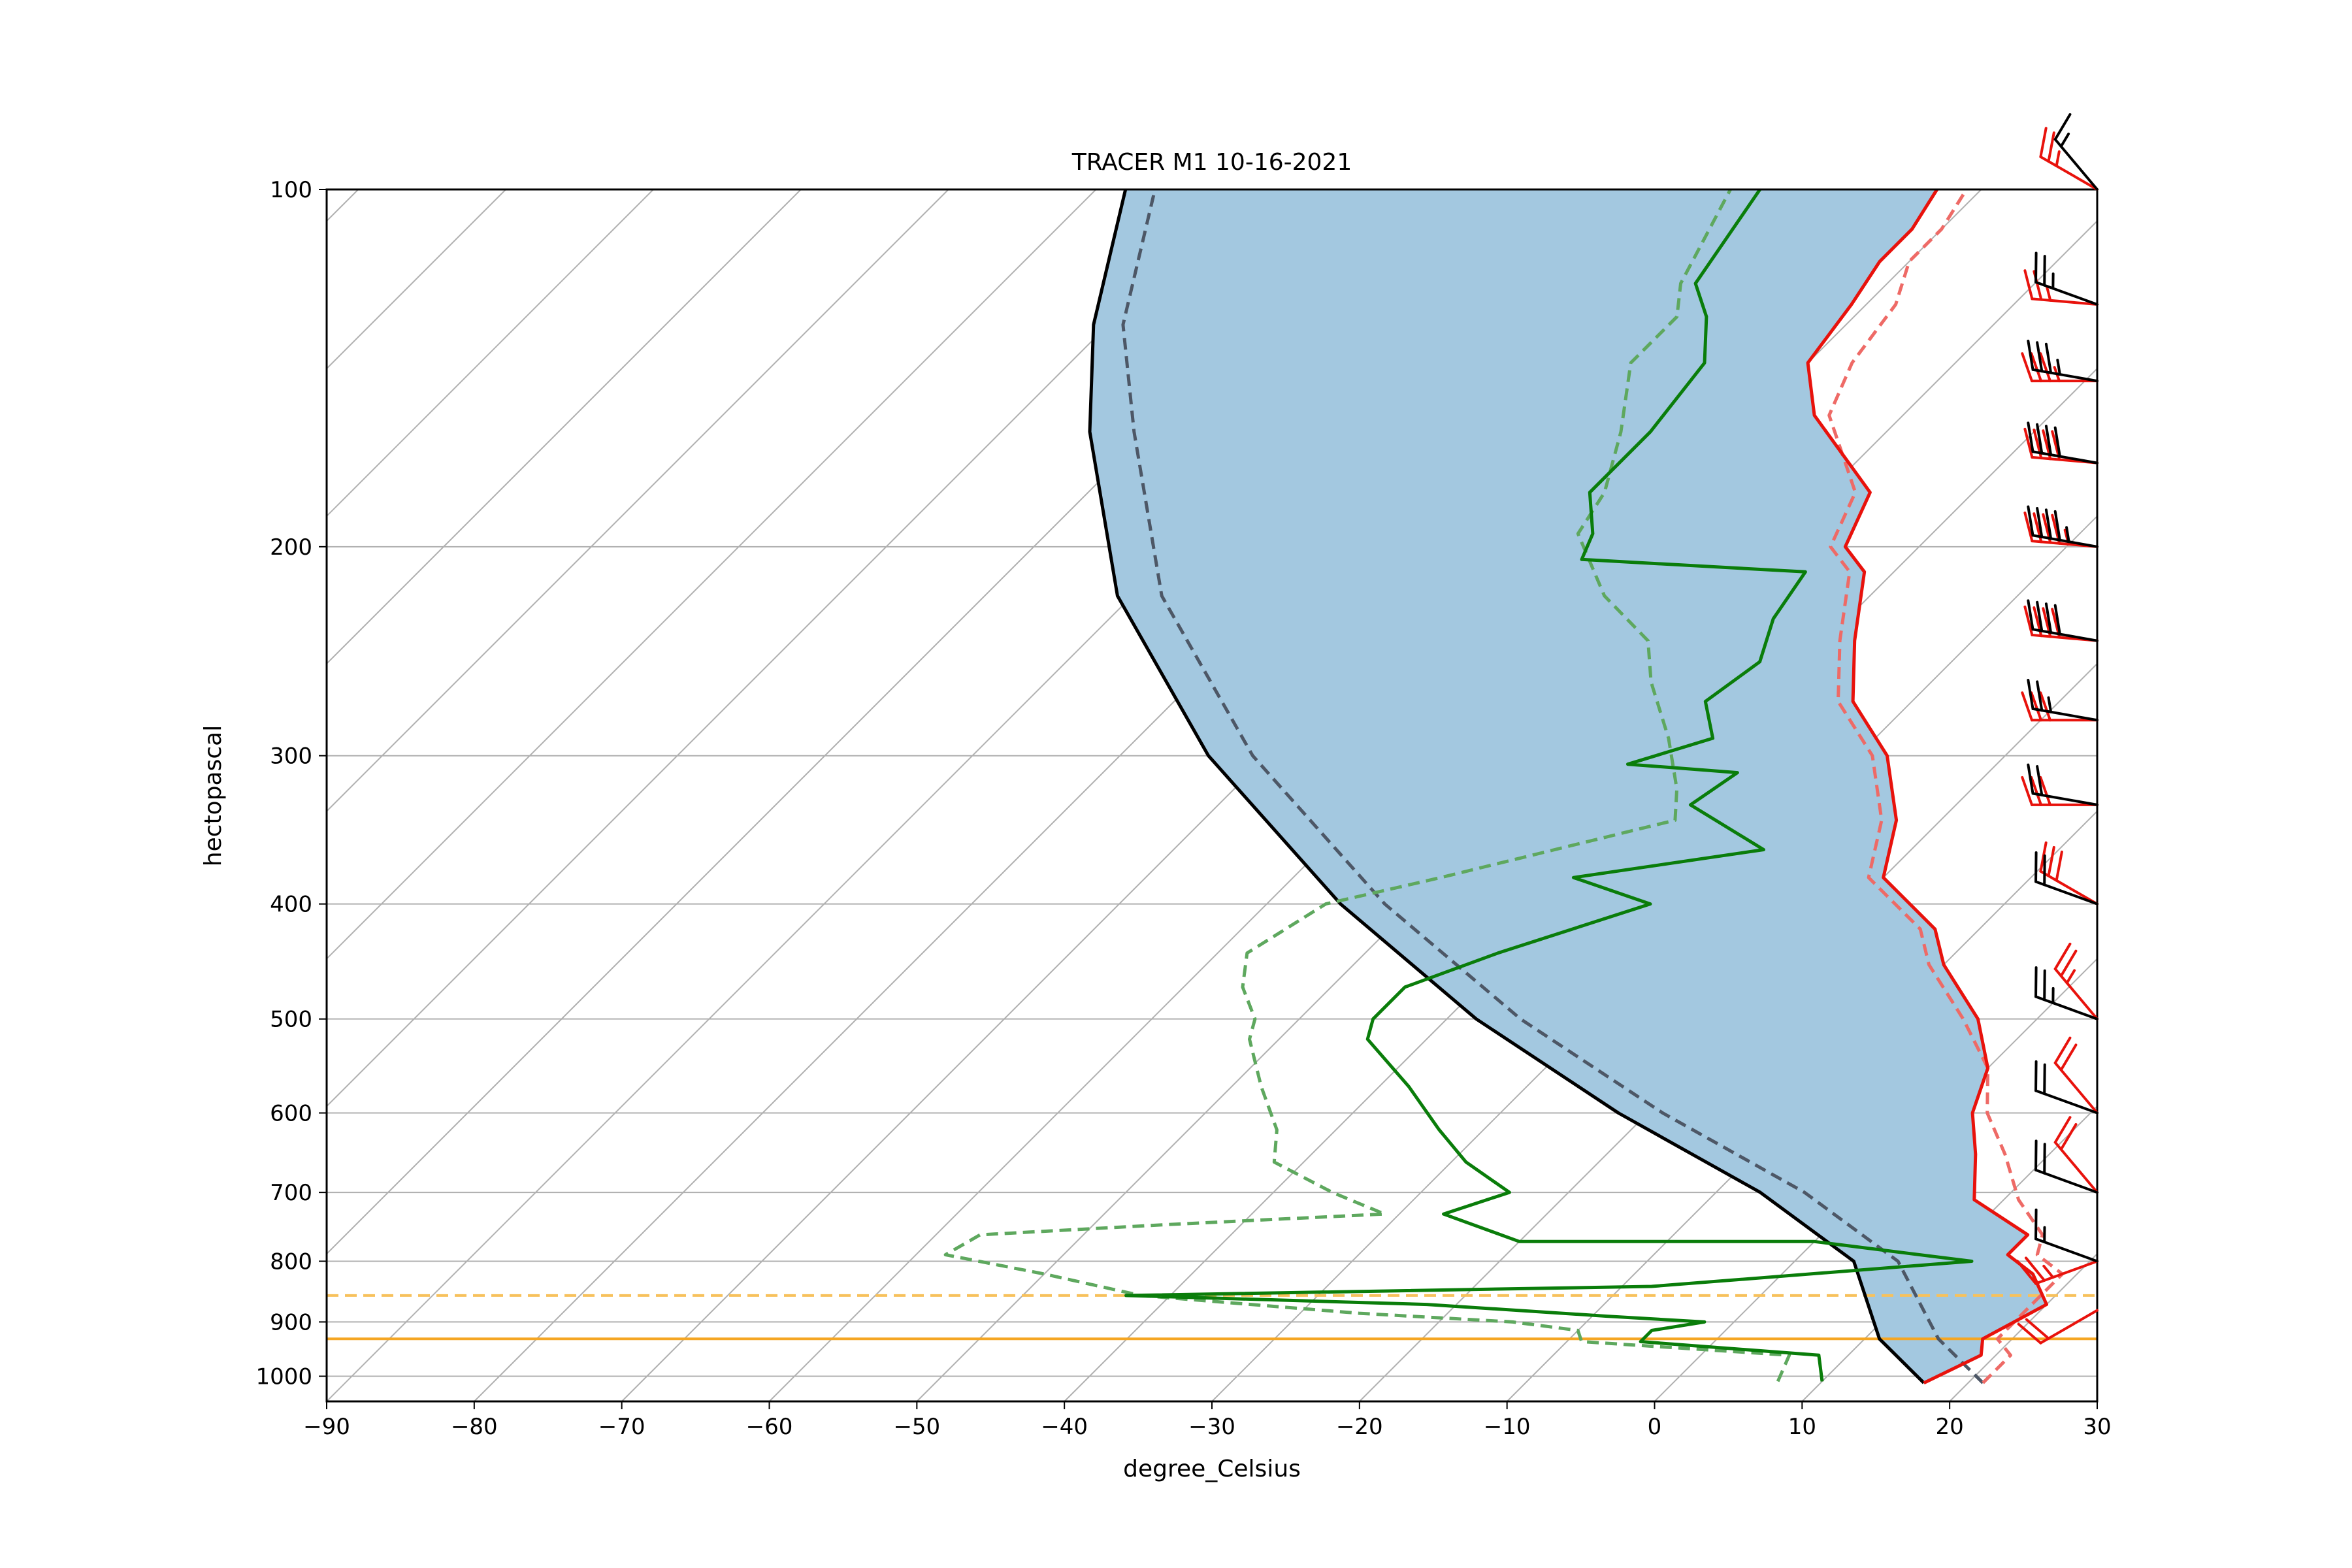  Describe the element at coordinates (291, 547) in the screenshot. I see `y-tick-label: 200` at that location.